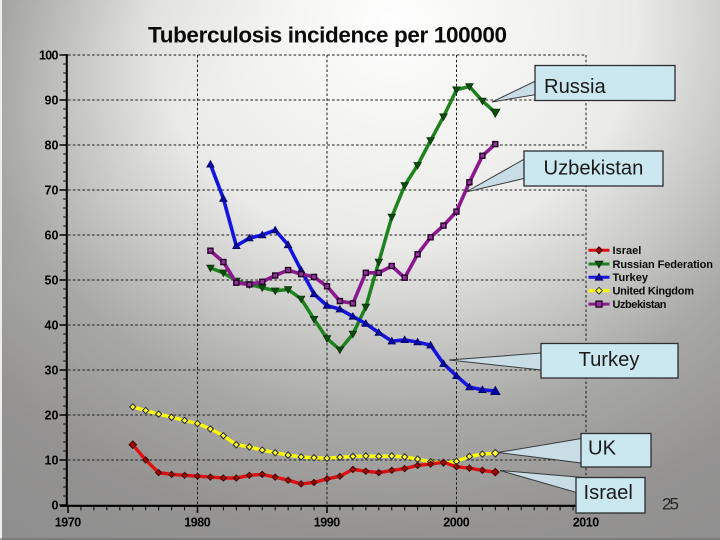 The width and height of the screenshot is (720, 540). What do you see at coordinates (670, 504) in the screenshot?
I see `svg-text: 25` at bounding box center [670, 504].